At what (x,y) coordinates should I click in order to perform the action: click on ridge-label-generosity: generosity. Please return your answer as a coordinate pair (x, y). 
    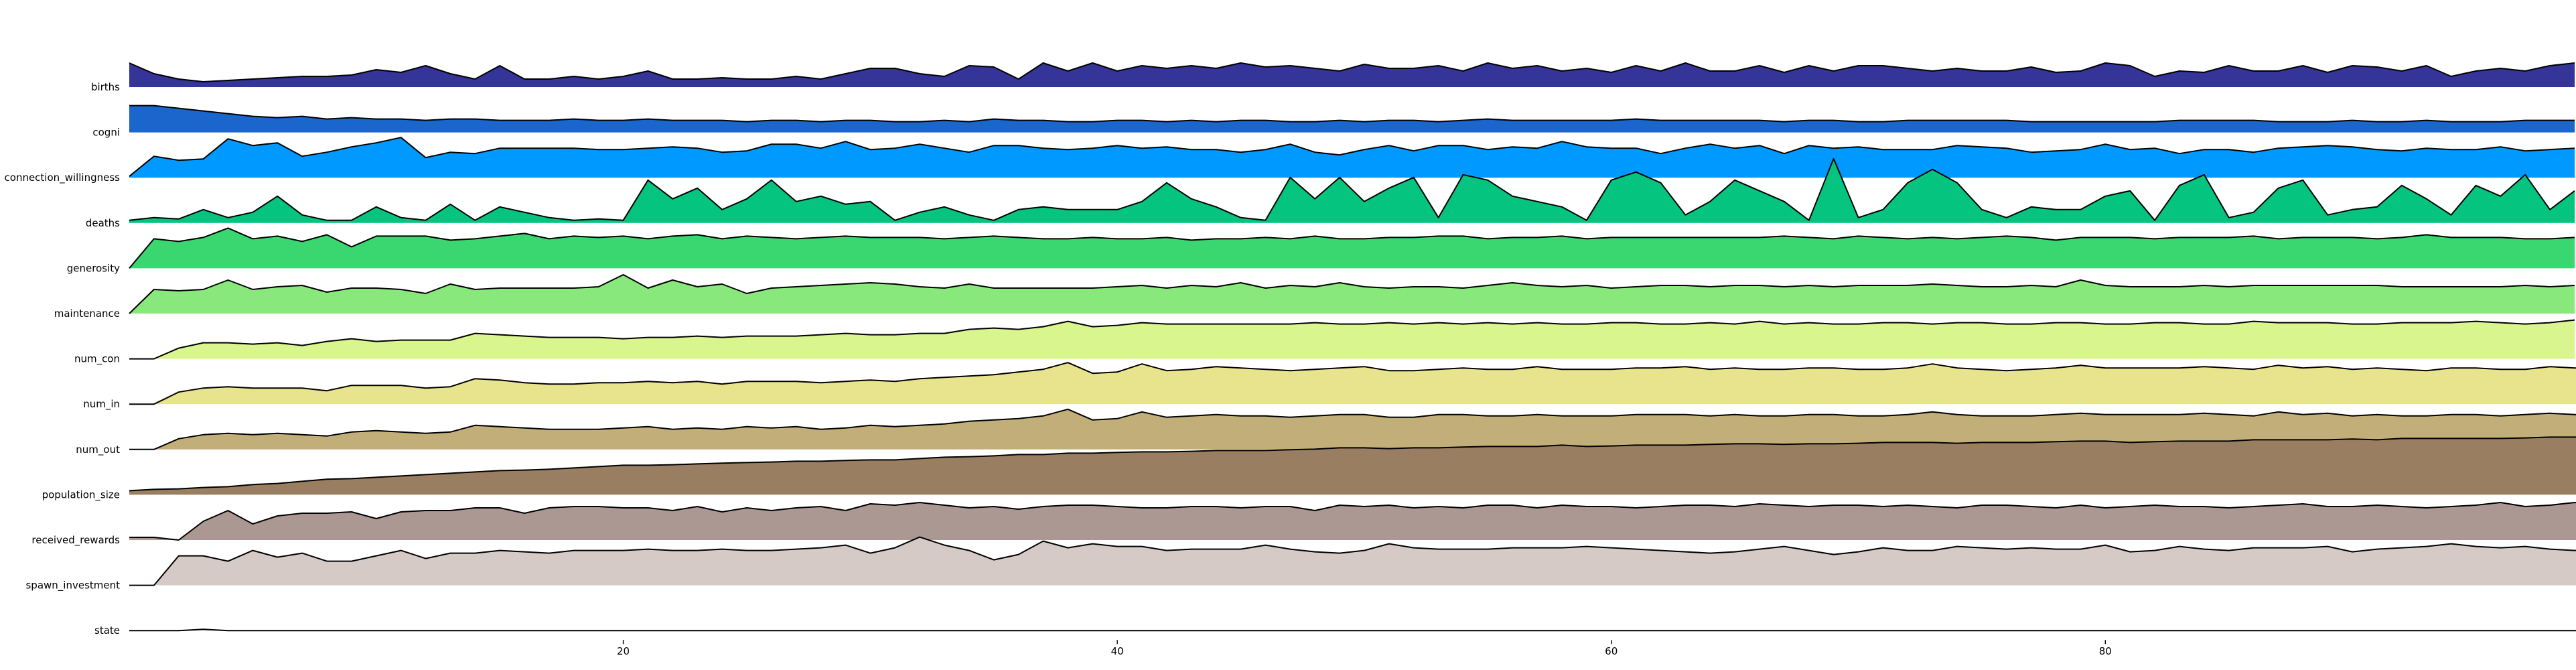
    Looking at the image, I should click on (93, 268).